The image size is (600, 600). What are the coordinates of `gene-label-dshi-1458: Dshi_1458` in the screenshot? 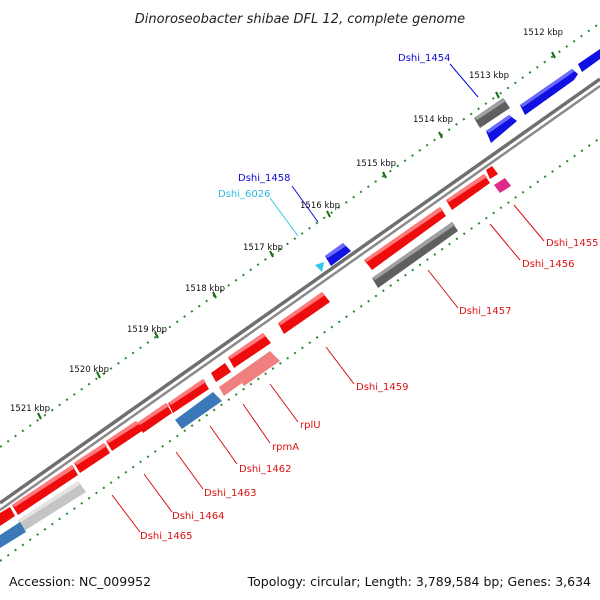 It's located at (264, 178).